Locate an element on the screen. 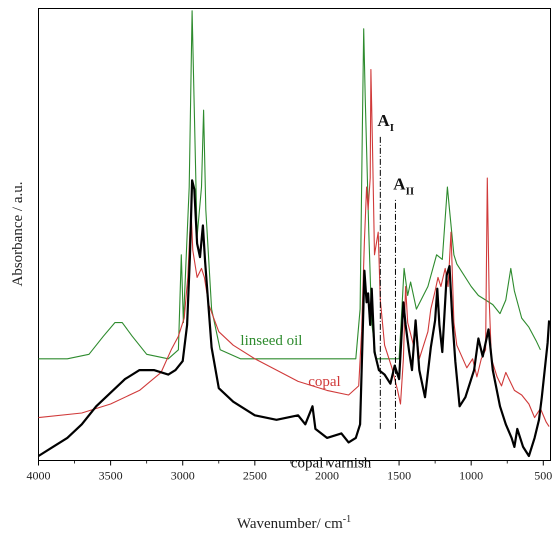 This screenshot has width=552, height=549. x-tick-label-1000: 1000 is located at coordinates (471, 476).